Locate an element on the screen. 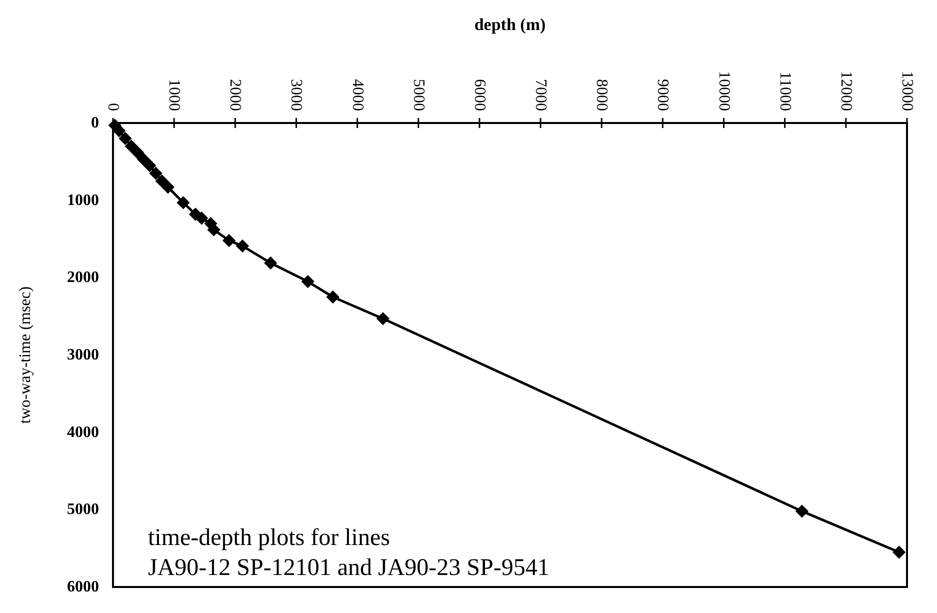 The height and width of the screenshot is (613, 937). x-tick-label: 11000 is located at coordinates (785, 91).